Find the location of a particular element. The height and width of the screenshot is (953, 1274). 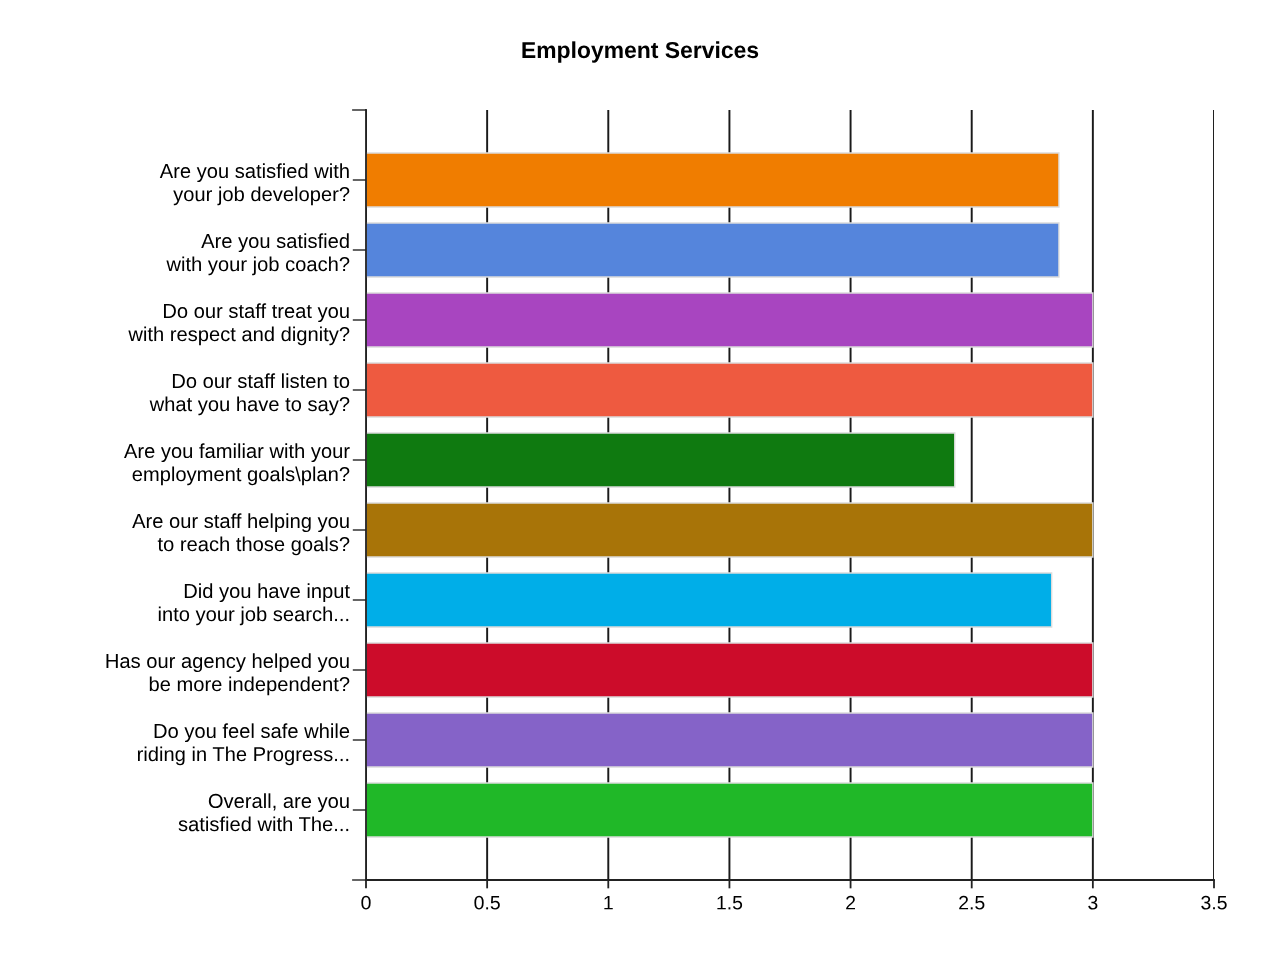

x-tick-label: 2 is located at coordinates (850, 902).